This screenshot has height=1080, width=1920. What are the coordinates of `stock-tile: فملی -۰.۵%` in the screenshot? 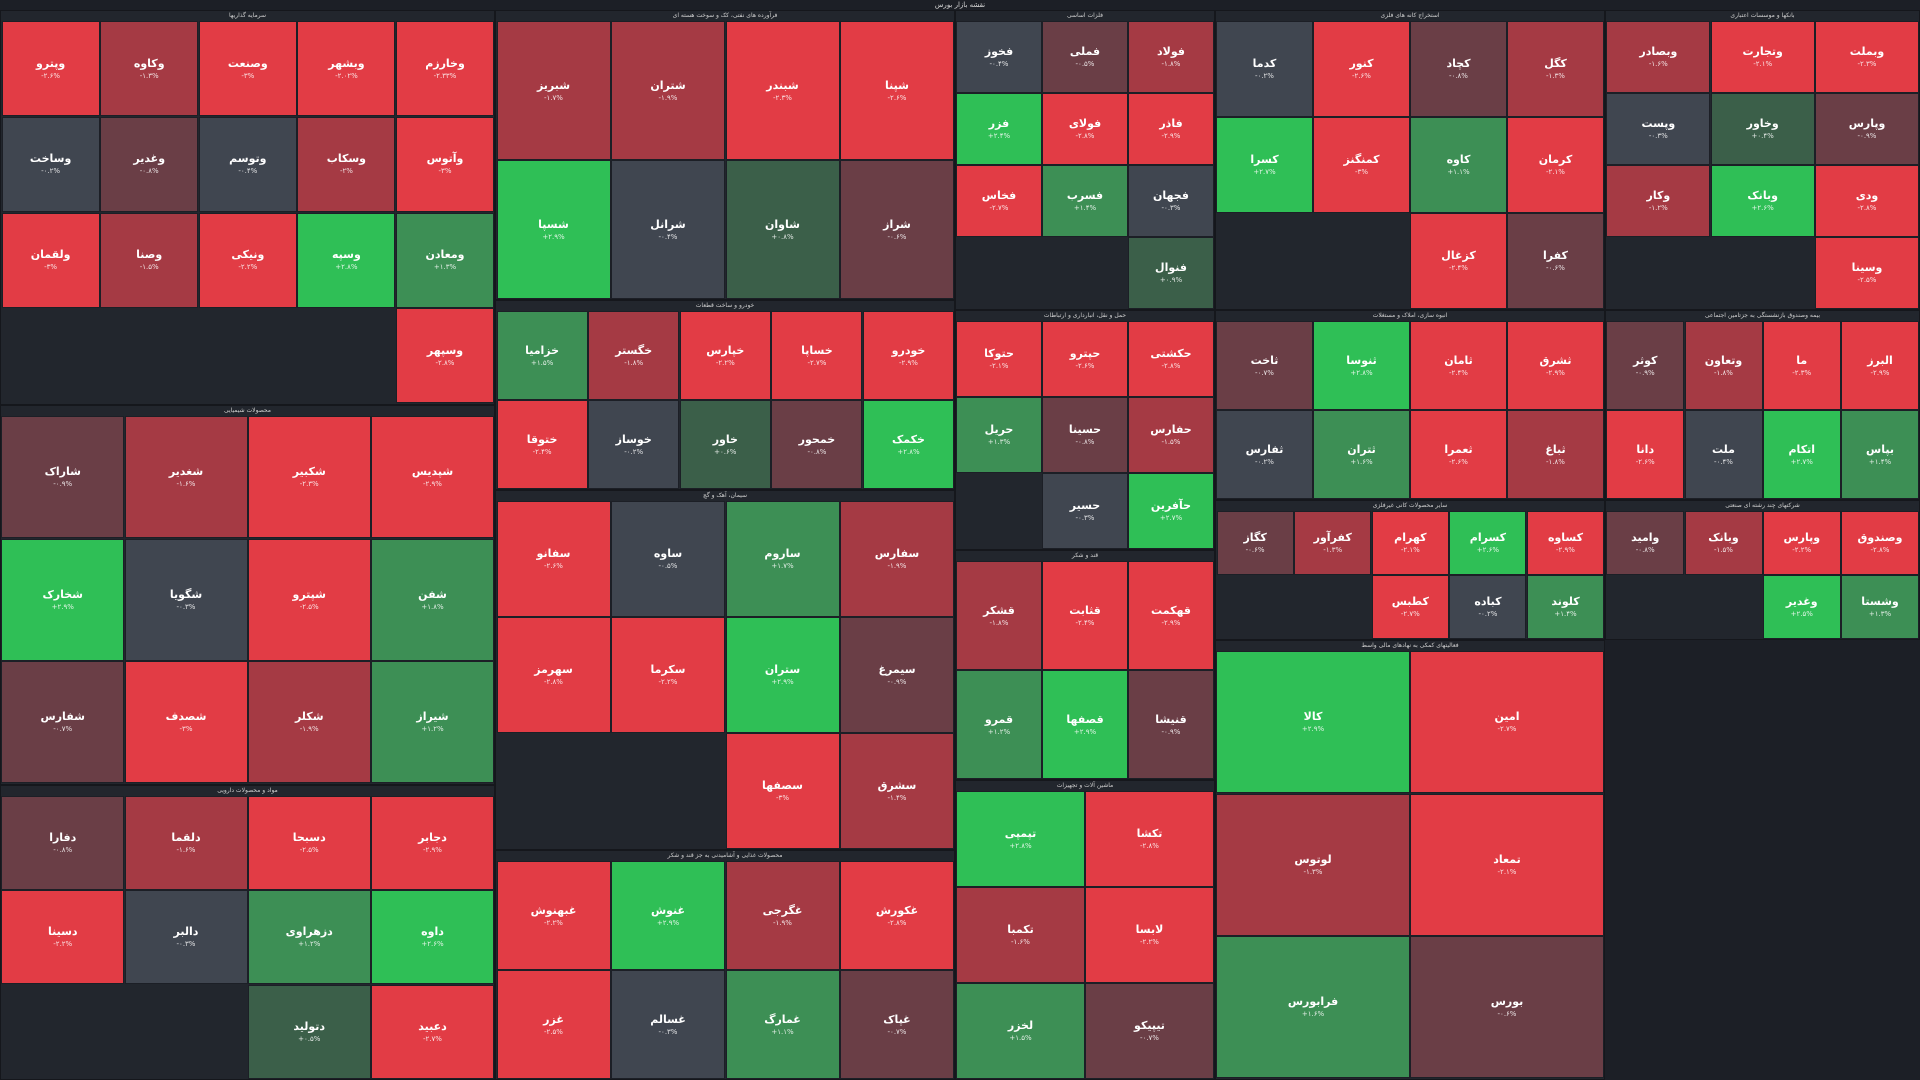 It's located at (1085, 57).